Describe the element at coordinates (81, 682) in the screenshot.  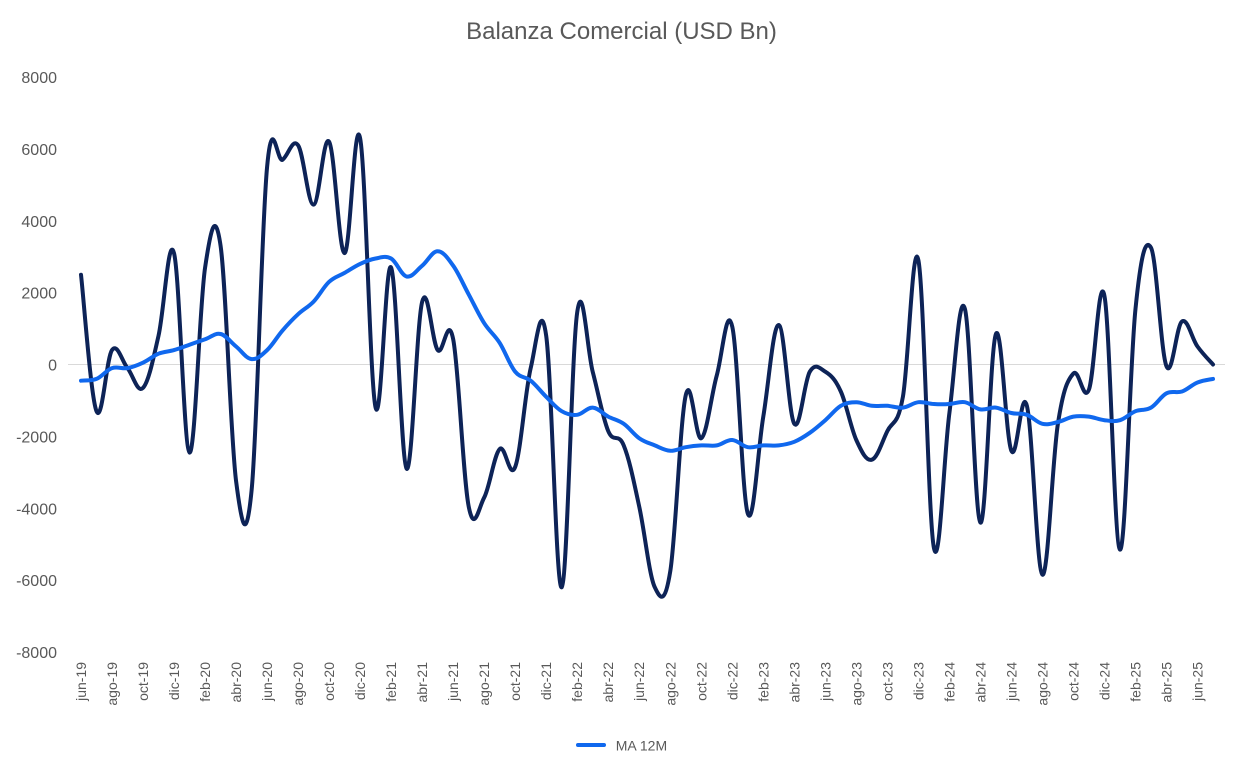
I see `x-tick-label: jun-19` at that location.